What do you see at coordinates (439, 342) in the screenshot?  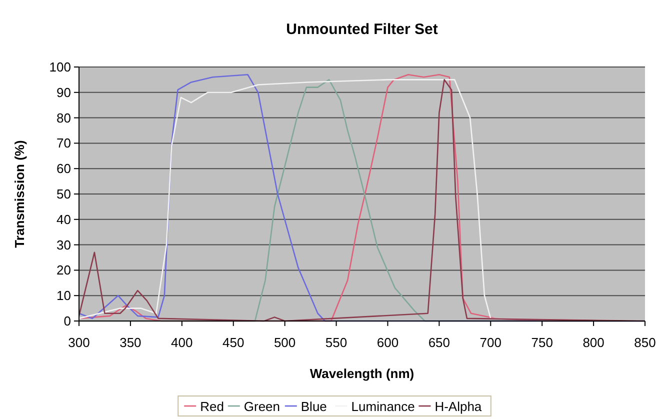 I see `x-tick-label: 650` at bounding box center [439, 342].